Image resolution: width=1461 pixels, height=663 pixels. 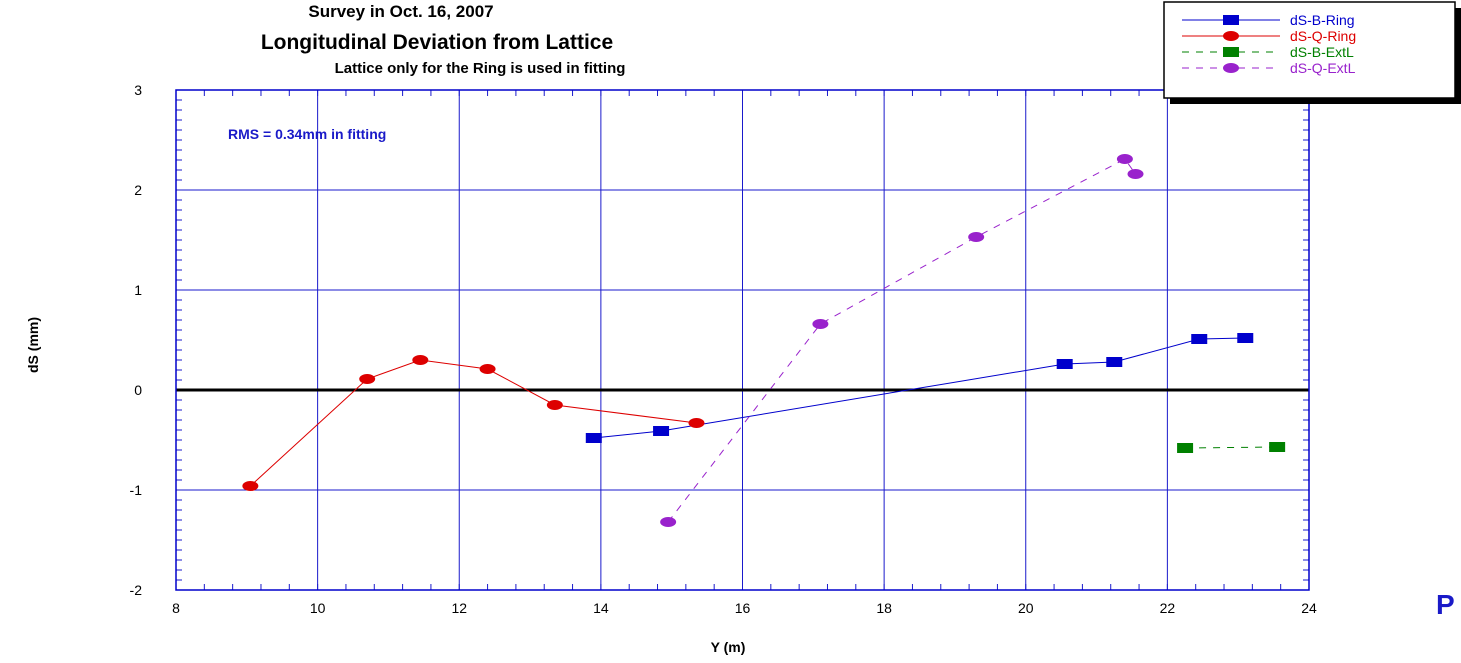 What do you see at coordinates (307, 134) in the screenshot?
I see `rms-annotation: RMS = 0.34mm in fitting` at bounding box center [307, 134].